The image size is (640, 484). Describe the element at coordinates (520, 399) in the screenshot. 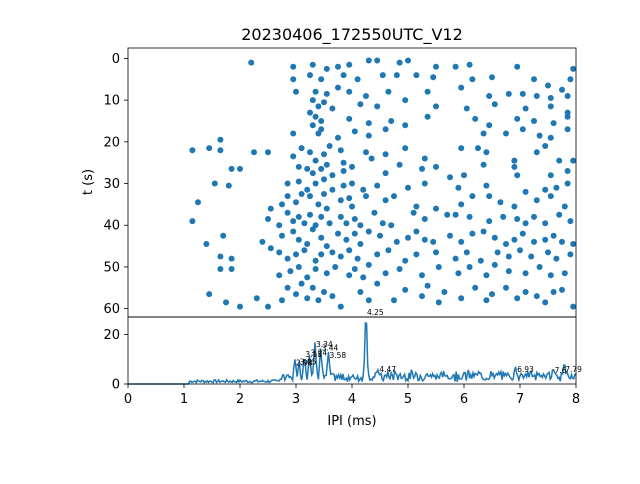

I see `x-tick-label: 7` at that location.